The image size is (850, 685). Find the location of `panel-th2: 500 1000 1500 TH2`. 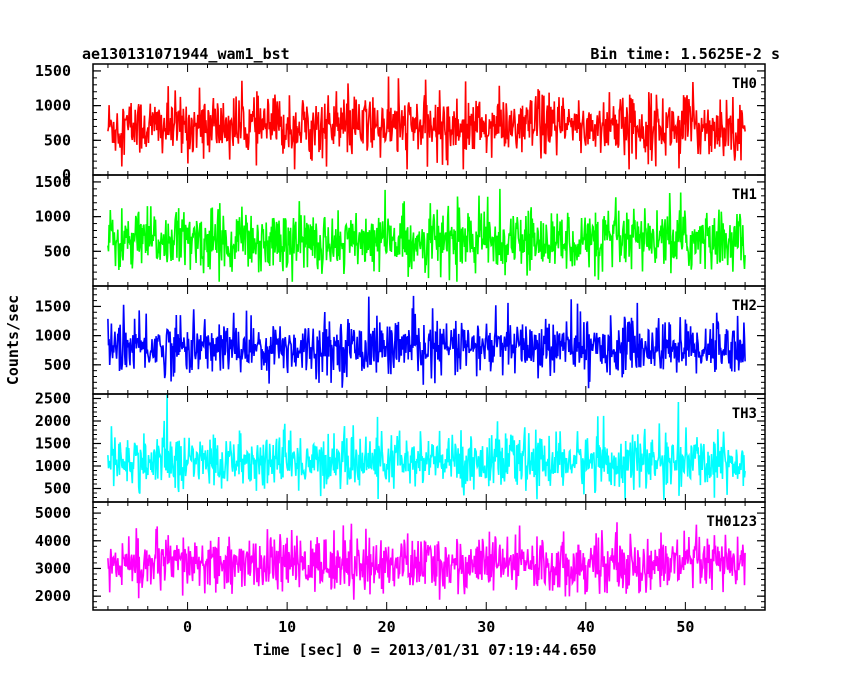

panel-th2: 500 1000 1500 TH2 is located at coordinates (400, 340).